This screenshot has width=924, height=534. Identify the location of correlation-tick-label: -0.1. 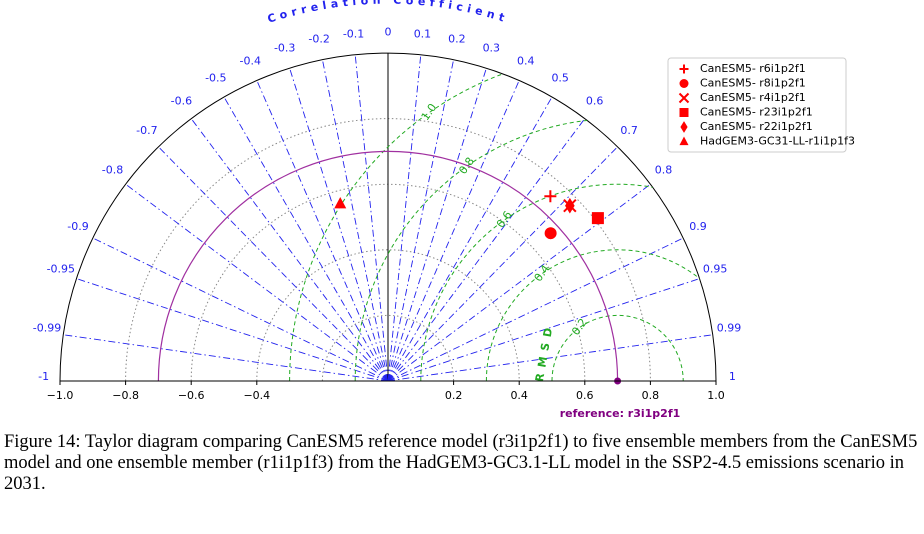
(353, 33).